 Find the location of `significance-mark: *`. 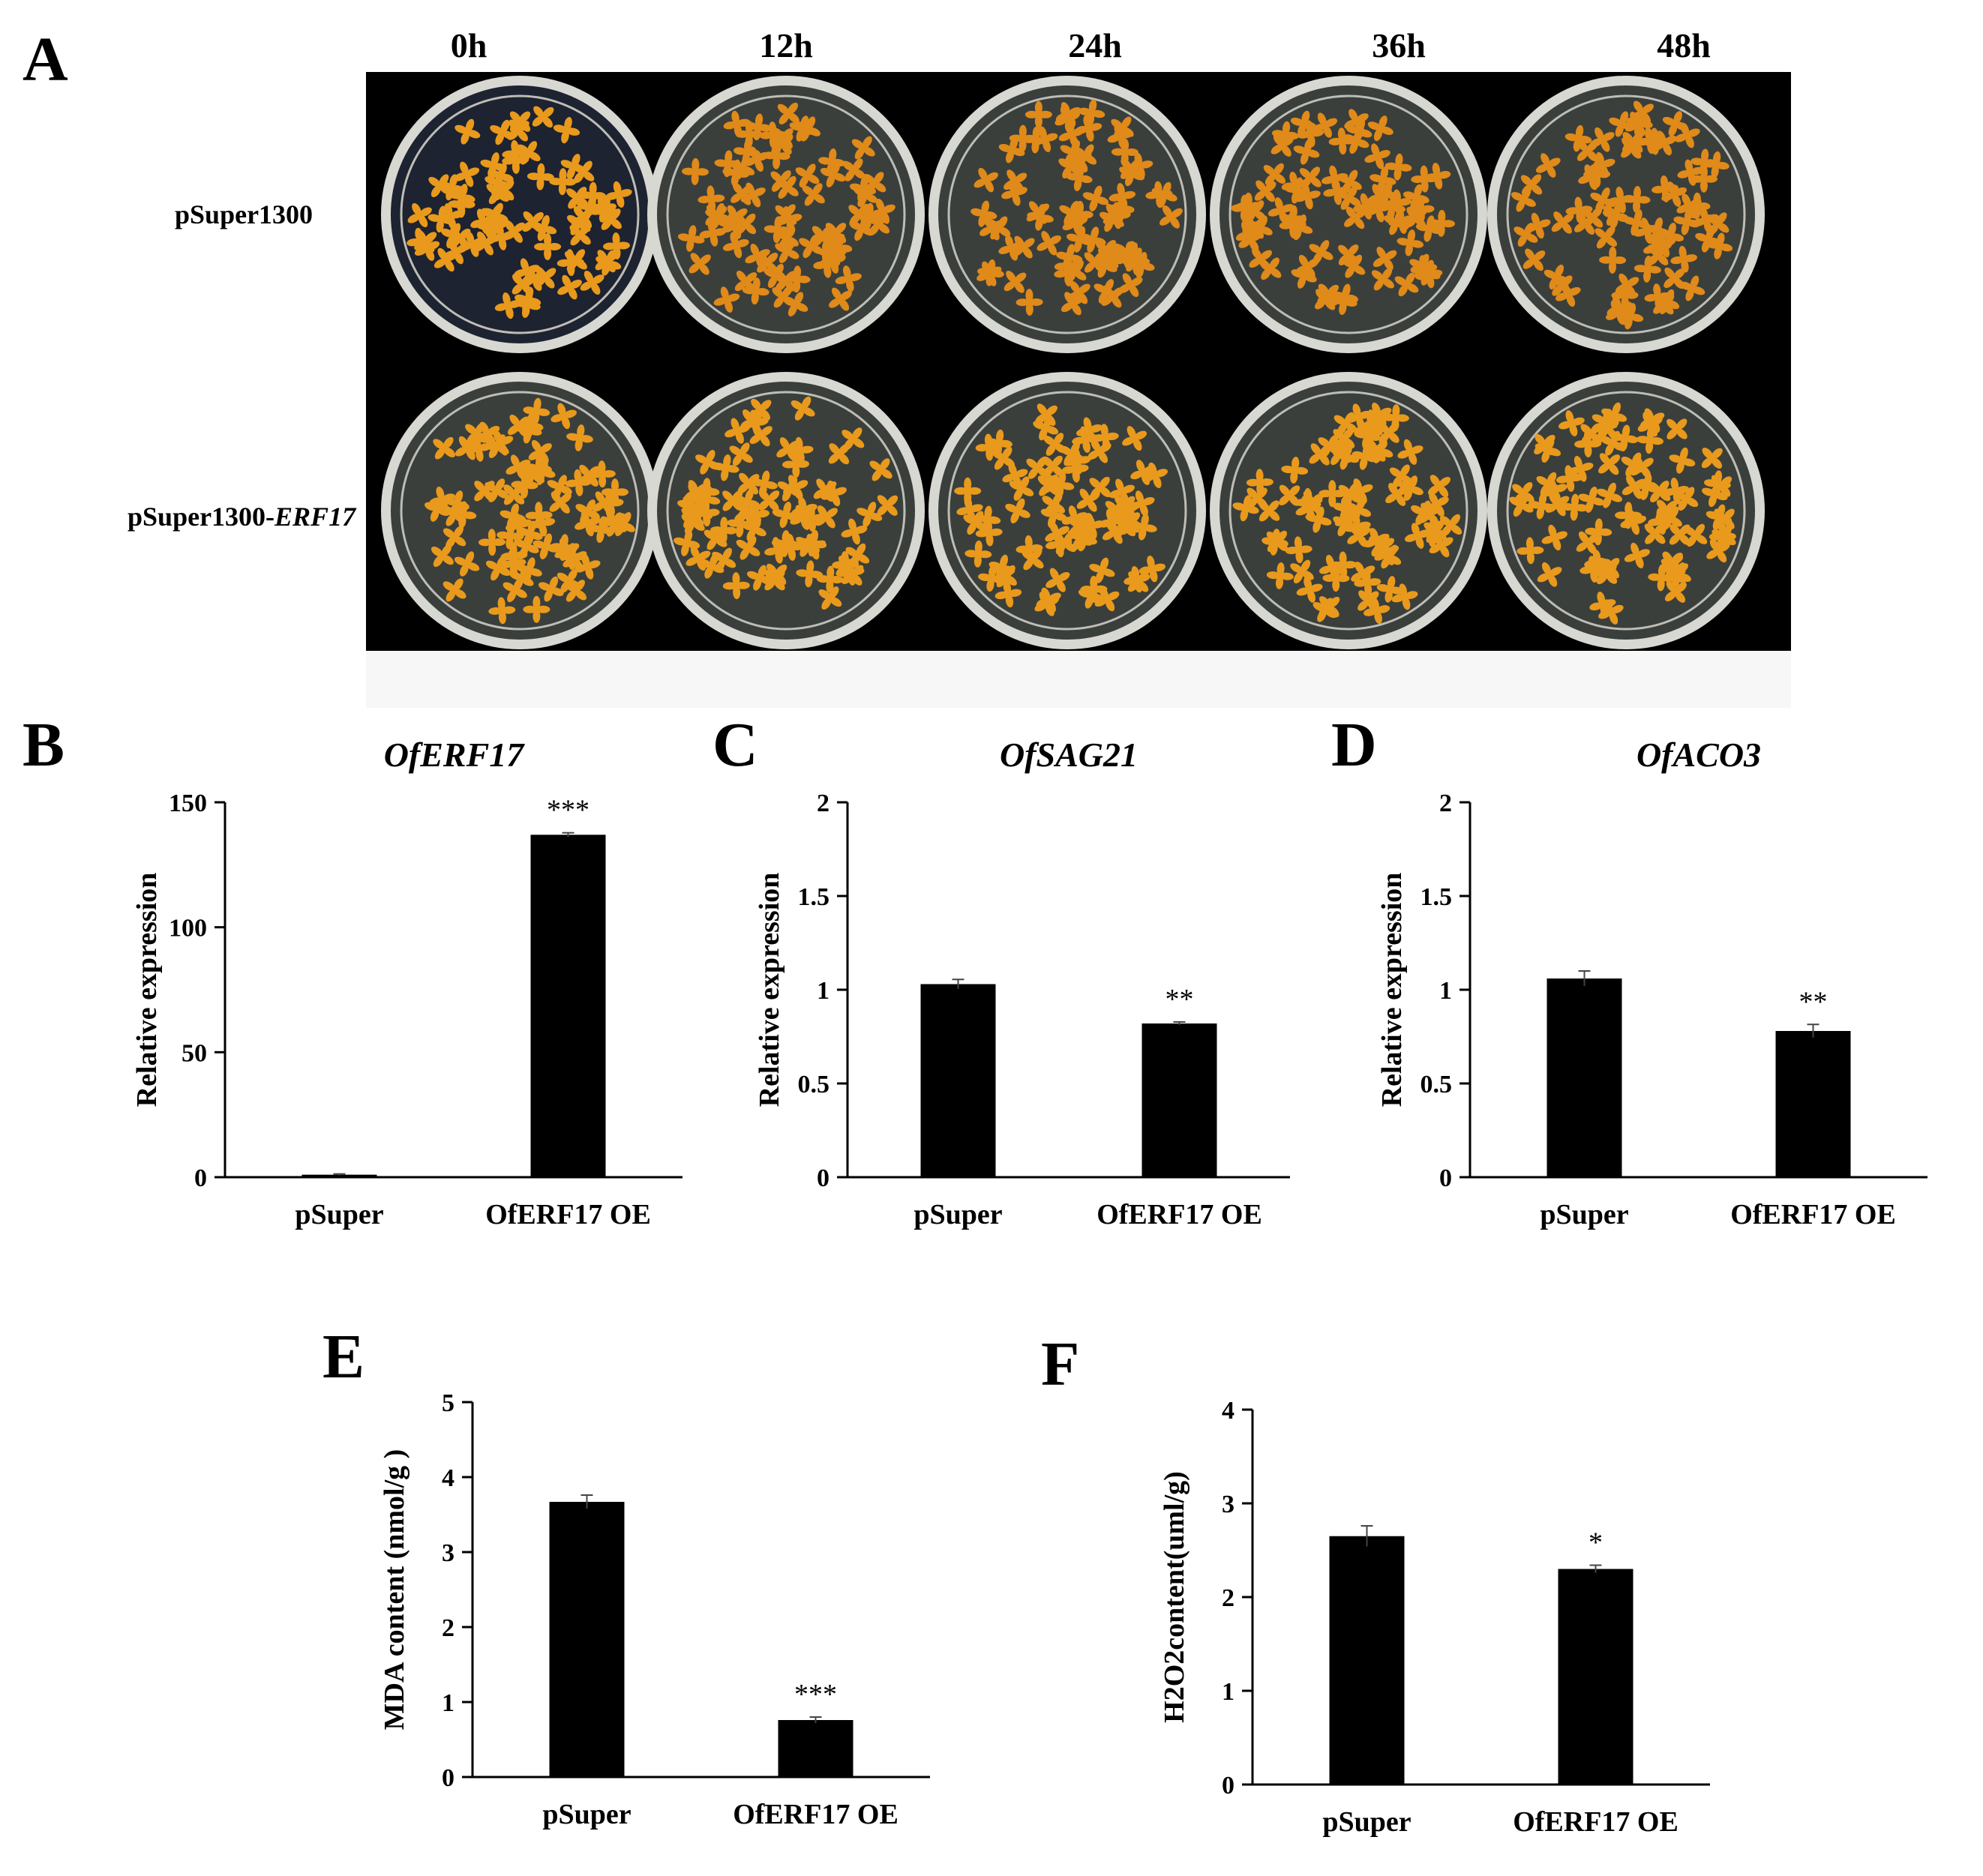

significance-mark: * is located at coordinates (1595, 1543).